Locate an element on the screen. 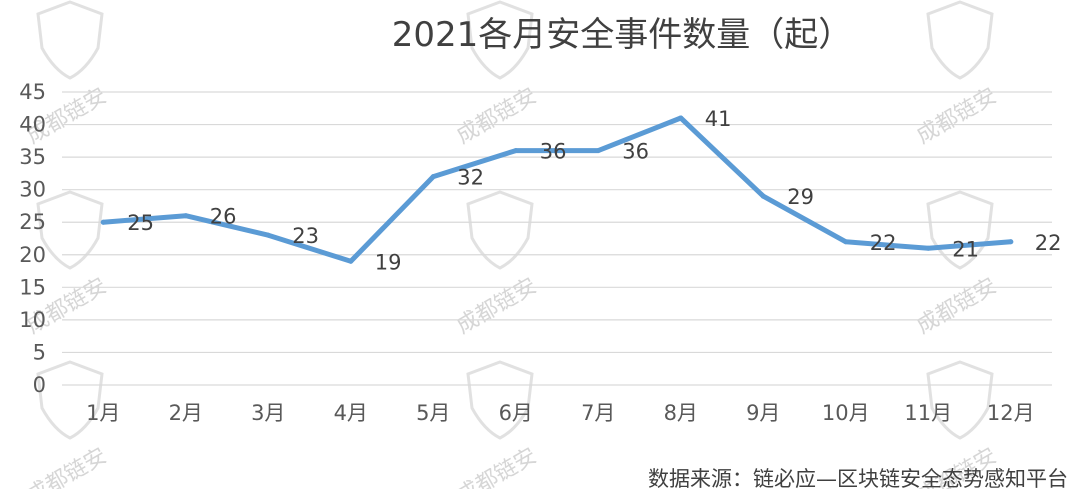  y-tick-label: 15 is located at coordinates (32, 287).